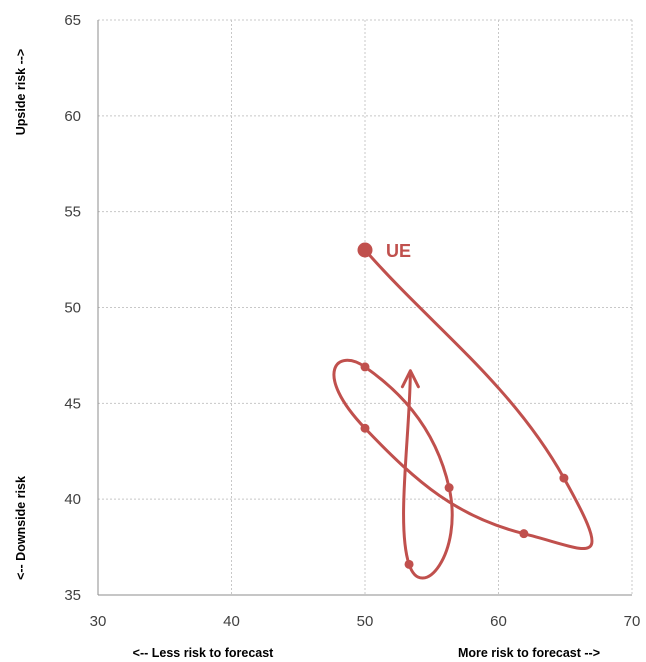  Describe the element at coordinates (21, 92) in the screenshot. I see `y-axis-label-top: Upside risk -->` at that location.